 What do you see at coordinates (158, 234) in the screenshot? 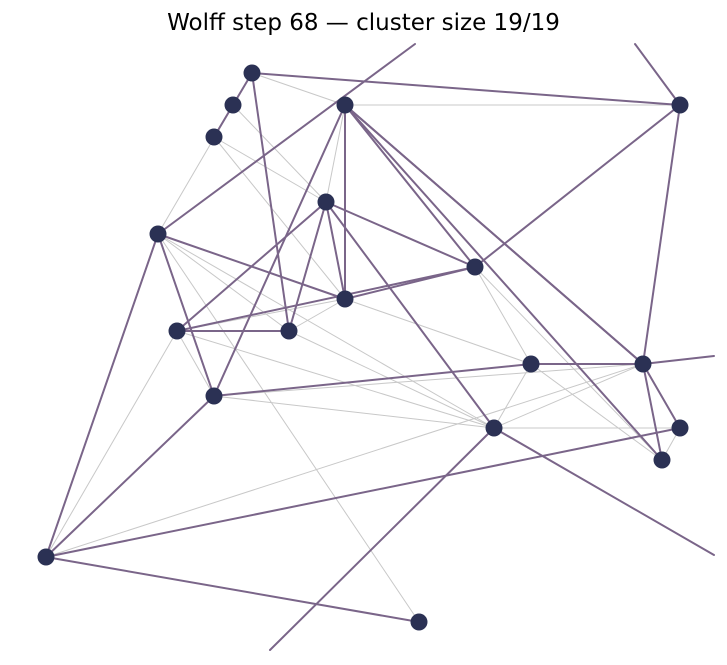
I see `graph-node-n7` at bounding box center [158, 234].